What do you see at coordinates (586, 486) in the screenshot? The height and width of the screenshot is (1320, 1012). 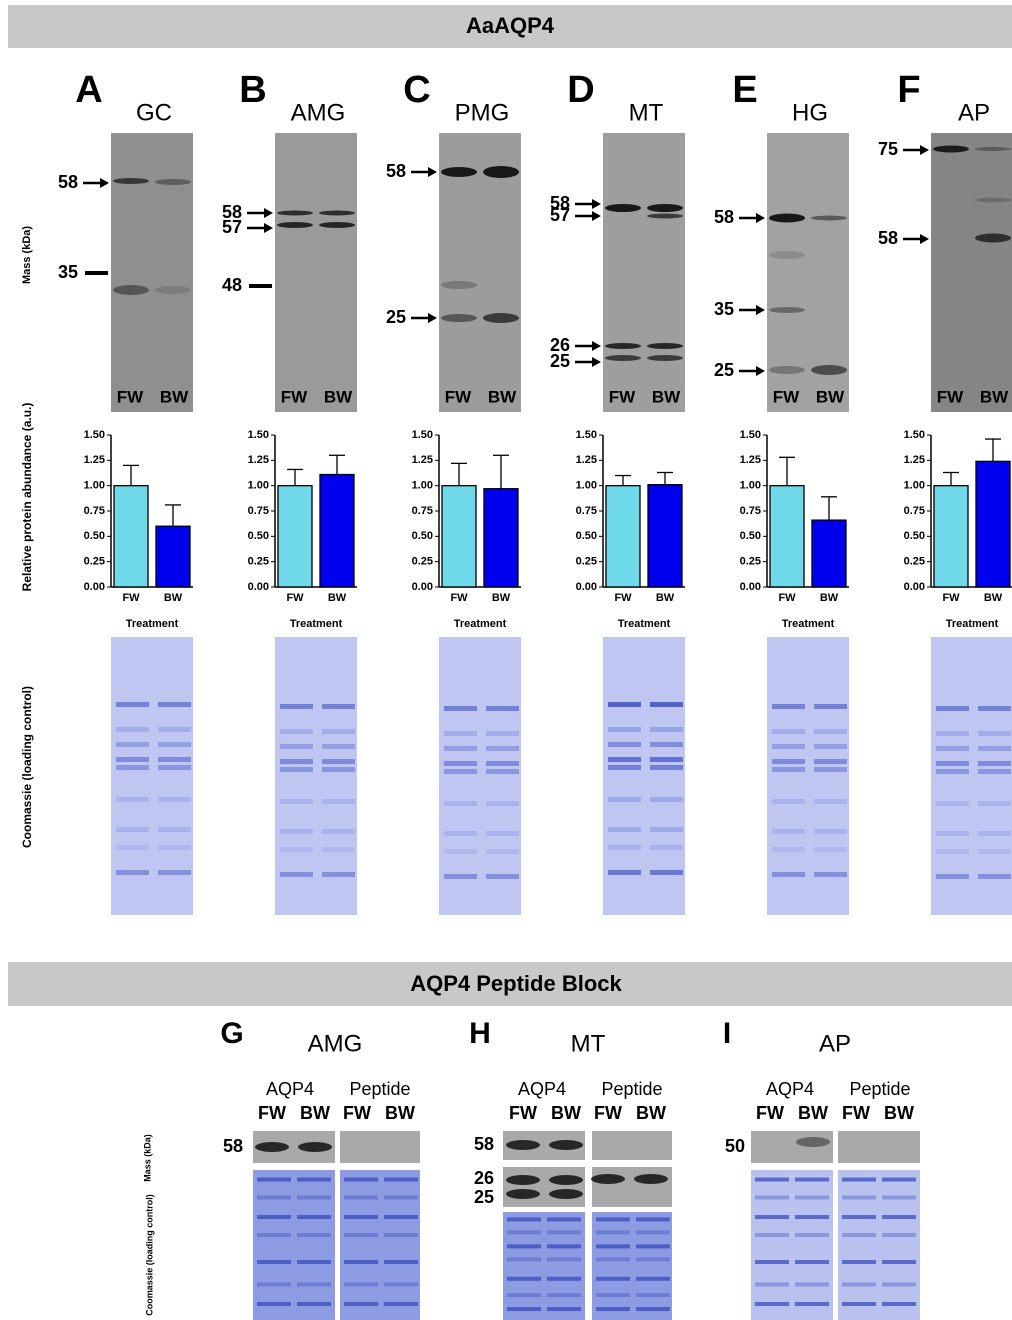 I see `y-tick-label: 1.00` at bounding box center [586, 486].